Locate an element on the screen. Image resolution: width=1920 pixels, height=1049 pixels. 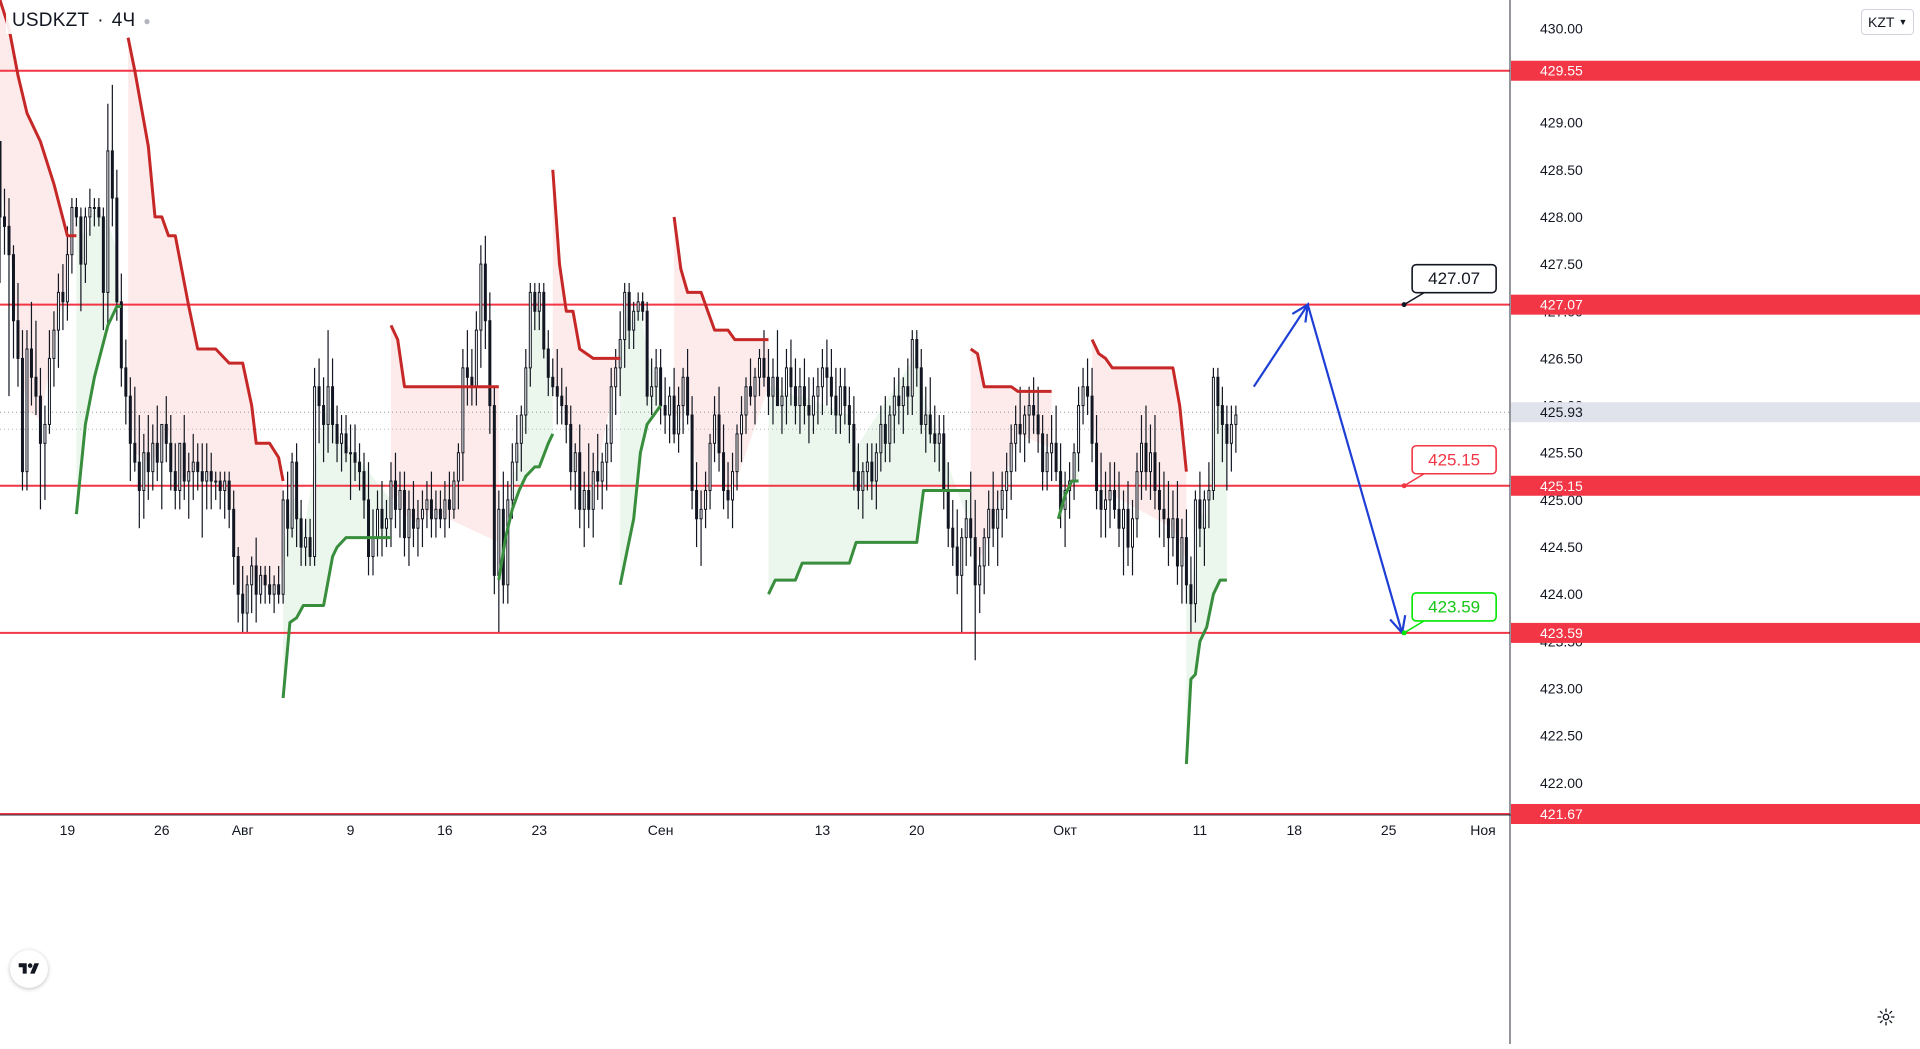
time-tick-label: 19 is located at coordinates (68, 830).